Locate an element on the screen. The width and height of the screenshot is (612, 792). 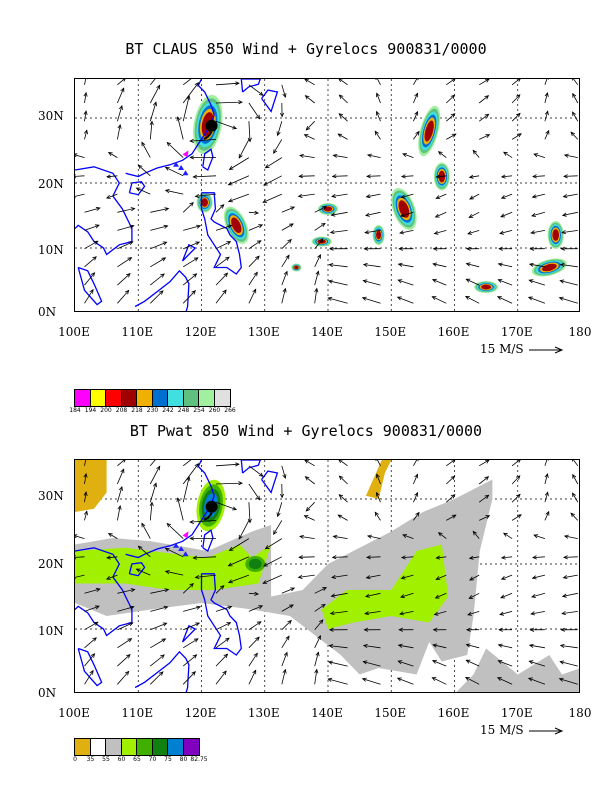
colorbar-tick-label: 200 is located at coordinates (106, 410).